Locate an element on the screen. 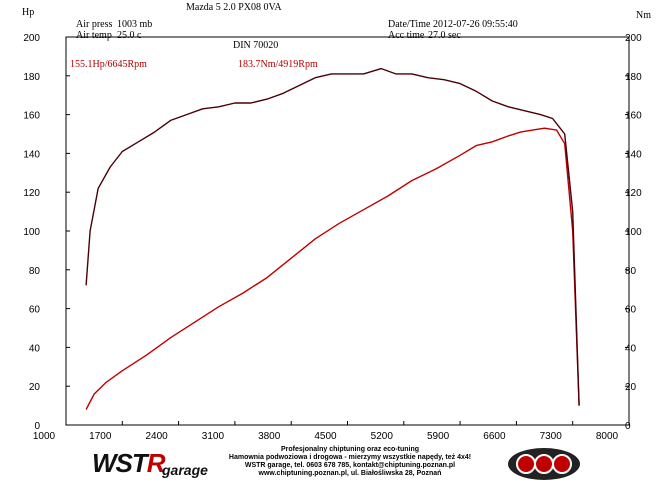  x-tick-label: 5900 is located at coordinates (438, 435).